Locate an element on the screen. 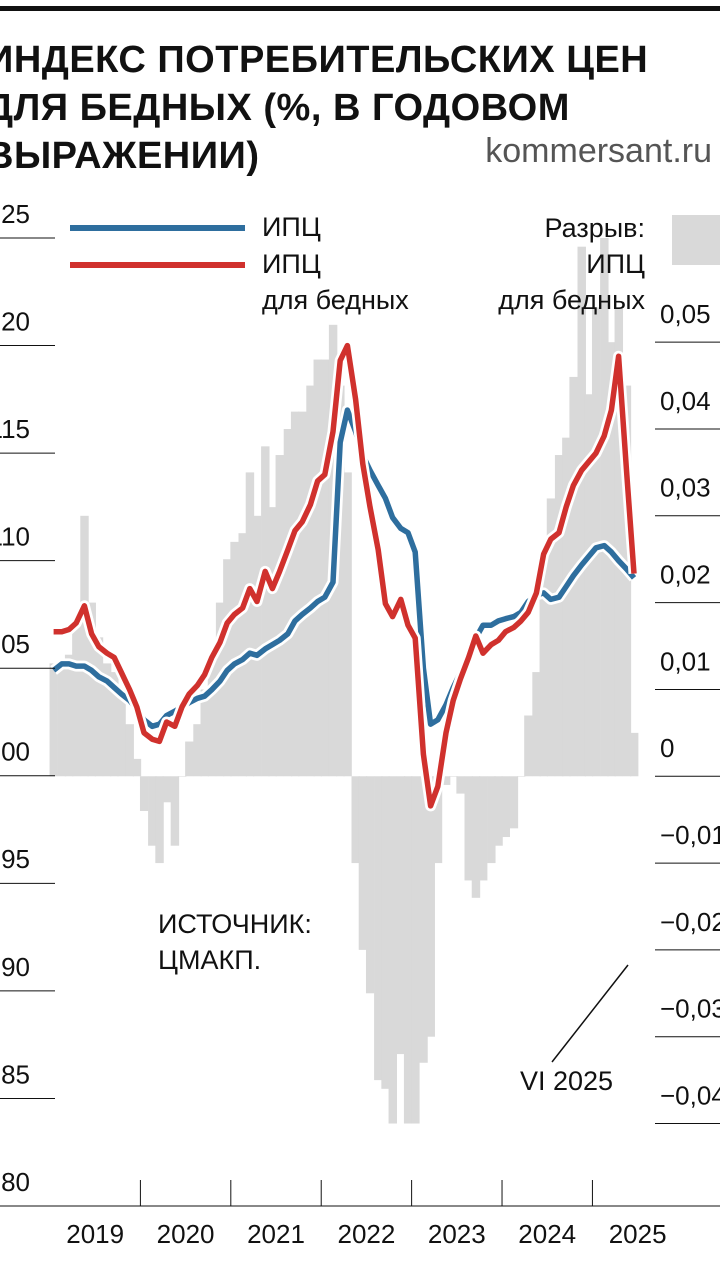 This screenshot has width=720, height=1280. y2-tick-label: 0 is located at coordinates (667, 748).